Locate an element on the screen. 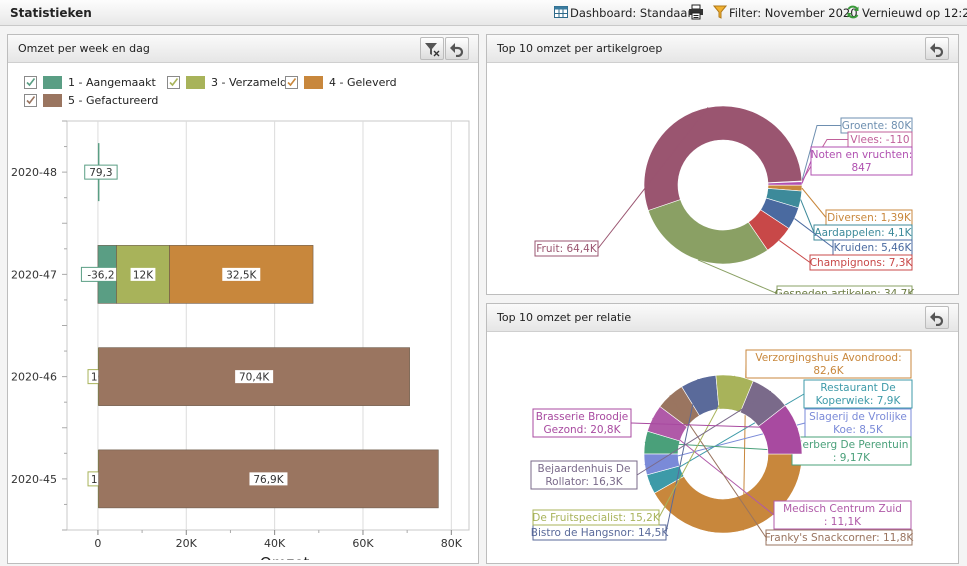  y-tick-label: 2020-45 is located at coordinates (34, 479).